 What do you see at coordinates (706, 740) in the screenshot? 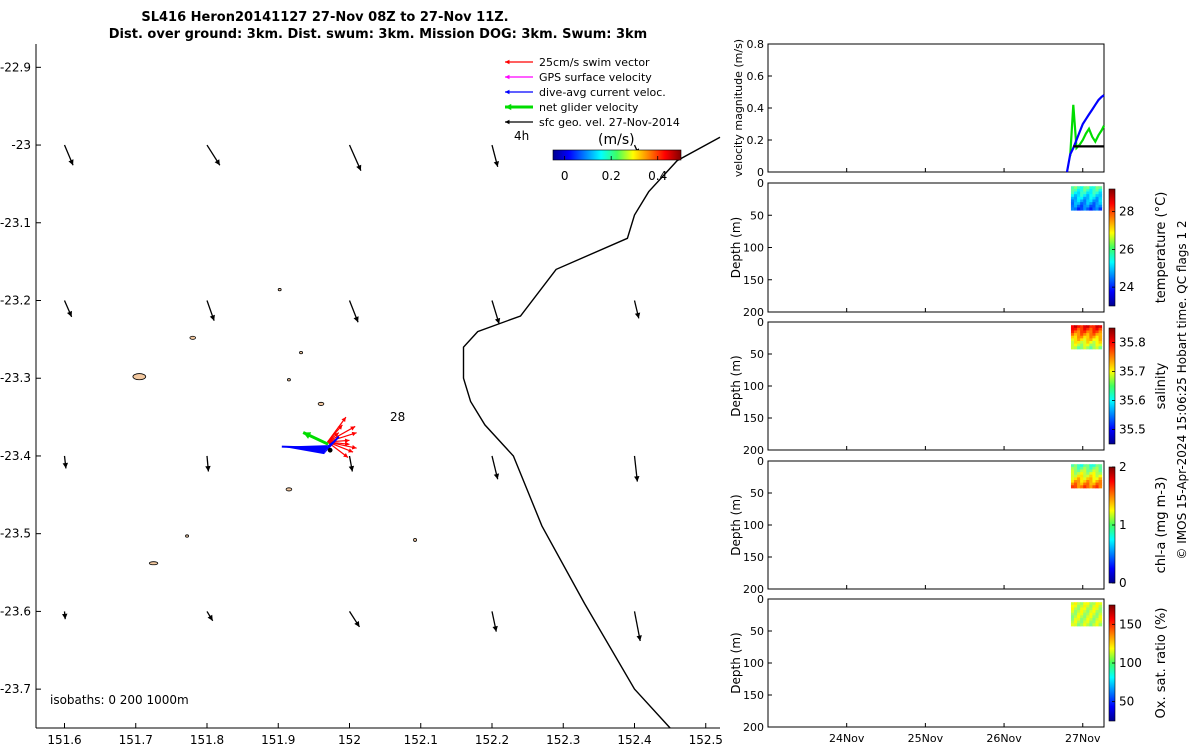
I see `map-xtick-label: 152.5` at bounding box center [706, 740].